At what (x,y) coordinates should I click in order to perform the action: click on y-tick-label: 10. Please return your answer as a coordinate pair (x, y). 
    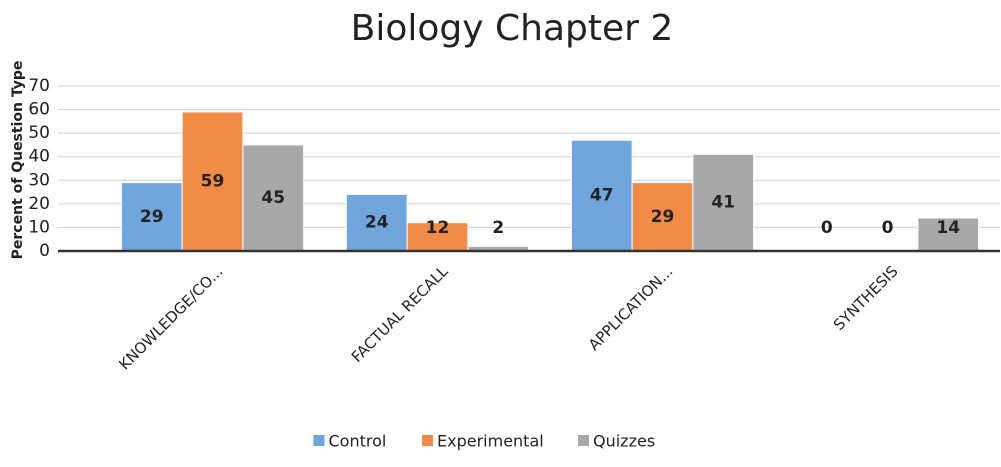
    Looking at the image, I should click on (39, 227).